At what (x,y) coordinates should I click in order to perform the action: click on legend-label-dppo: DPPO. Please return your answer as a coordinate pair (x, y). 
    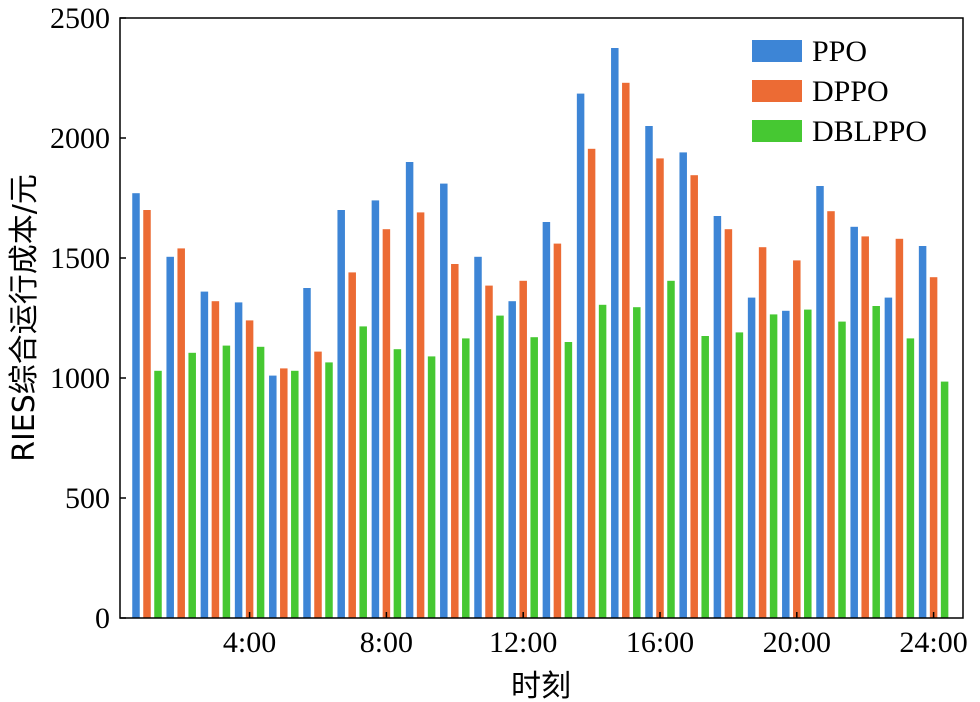
    Looking at the image, I should click on (850, 91).